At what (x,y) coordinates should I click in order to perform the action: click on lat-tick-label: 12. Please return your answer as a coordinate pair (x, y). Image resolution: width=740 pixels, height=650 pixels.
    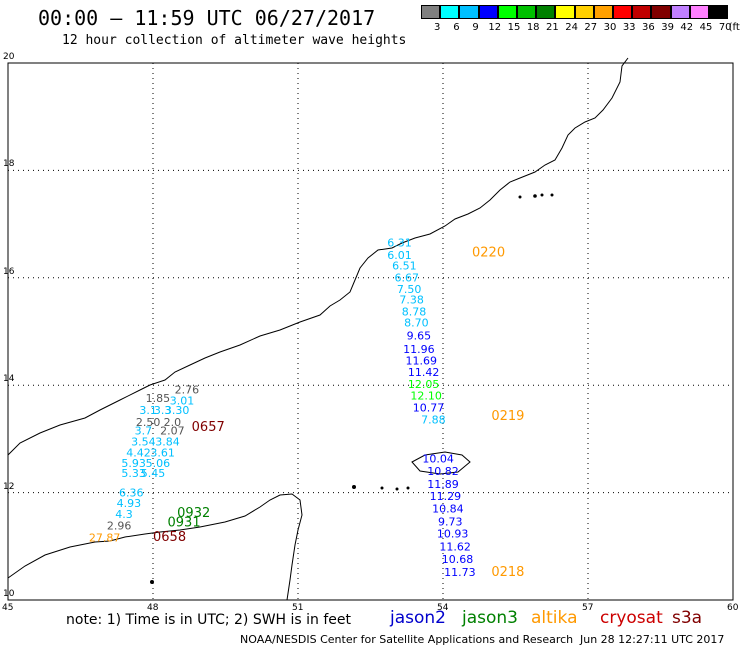
    Looking at the image, I should click on (9, 486).